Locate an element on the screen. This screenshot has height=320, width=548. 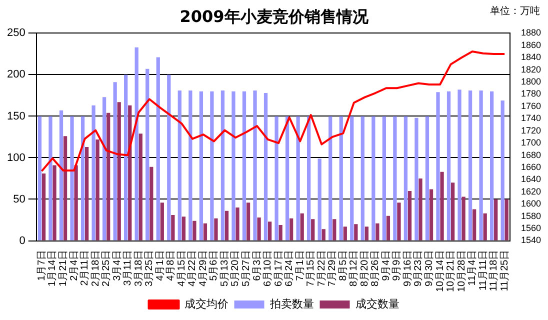
y2-tick-label: 1880 is located at coordinates (531, 33).